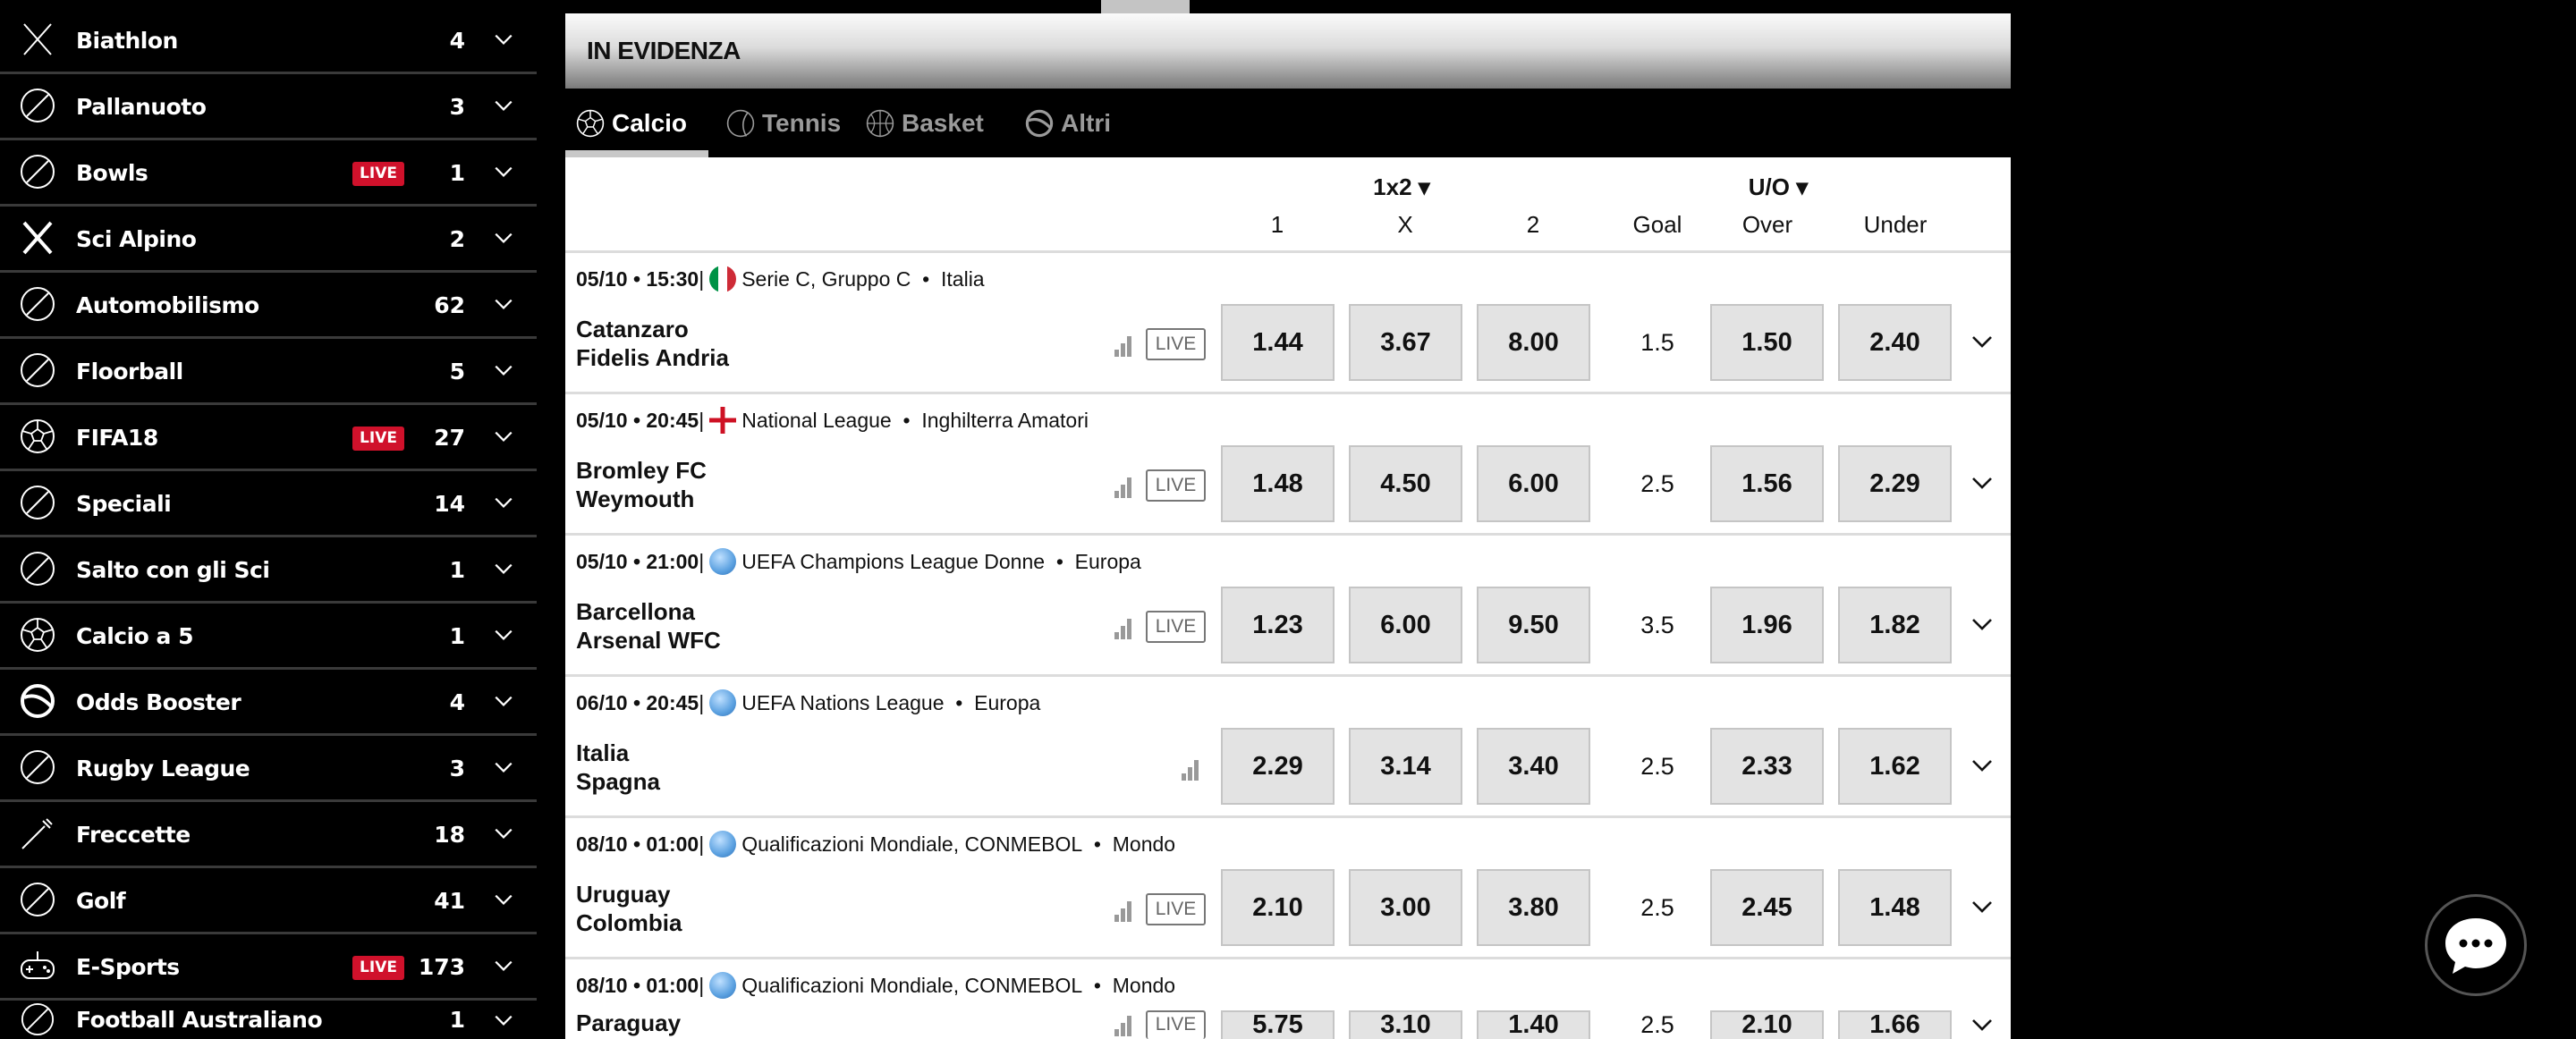  I want to click on market-select-uo: U/O ▾, so click(1778, 186).